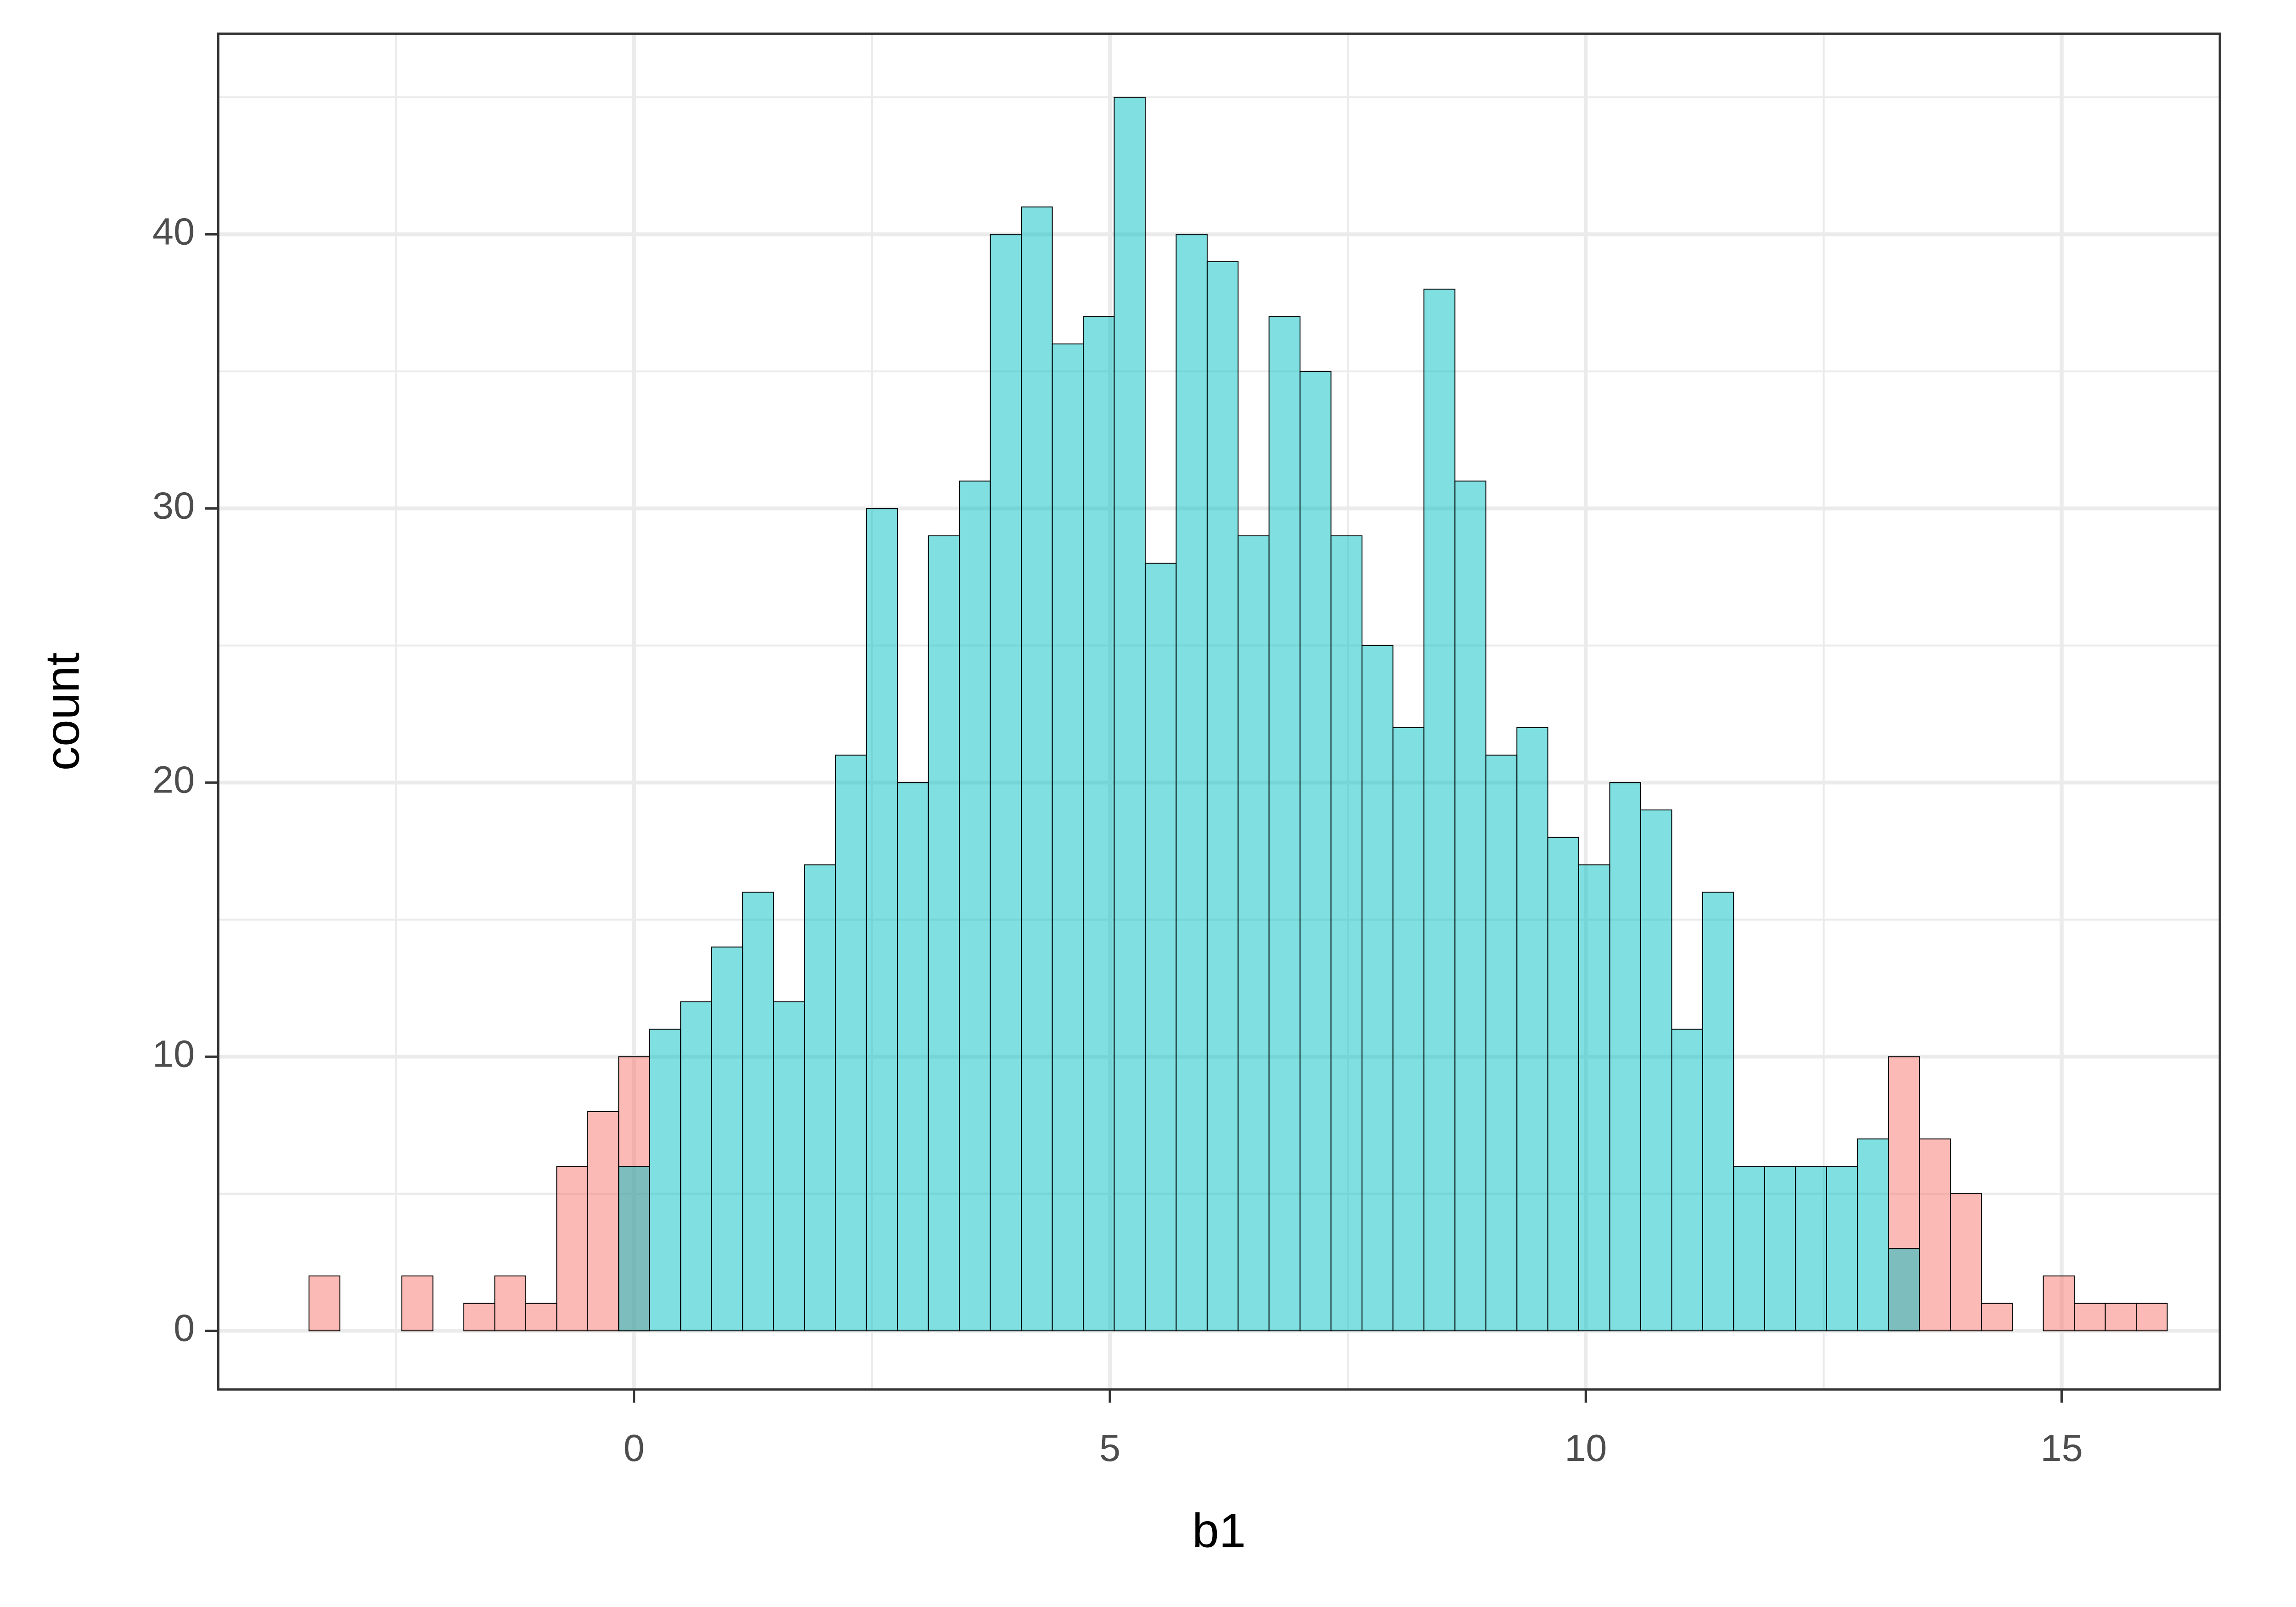  I want to click on x-tick-label: 5, so click(1110, 1448).